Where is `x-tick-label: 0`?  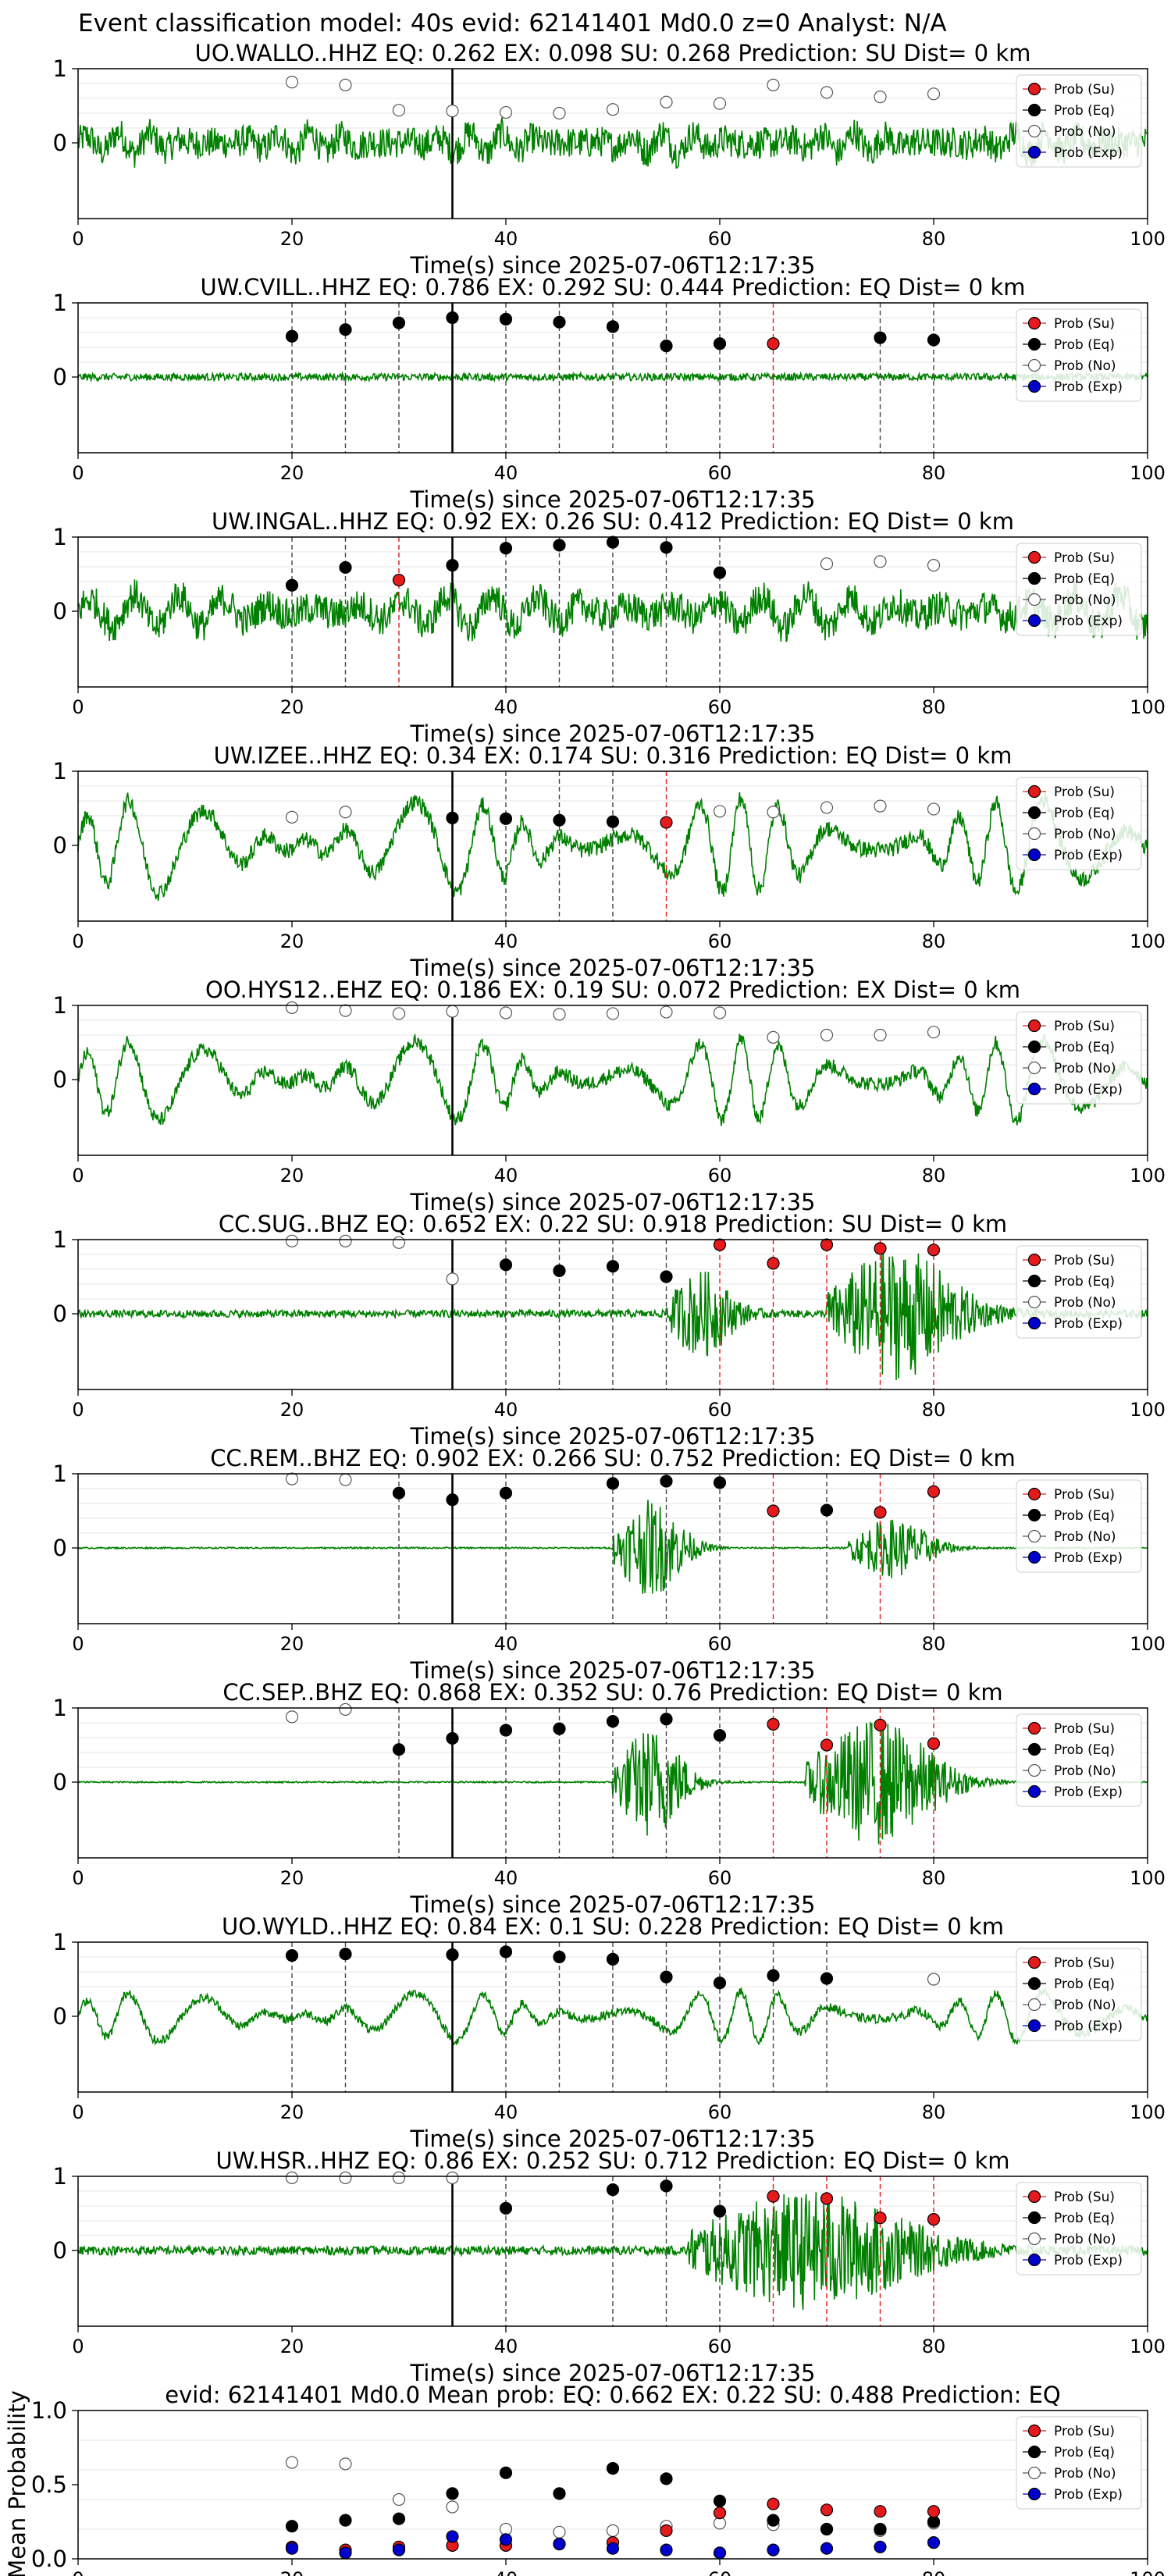 x-tick-label: 0 is located at coordinates (78, 1176).